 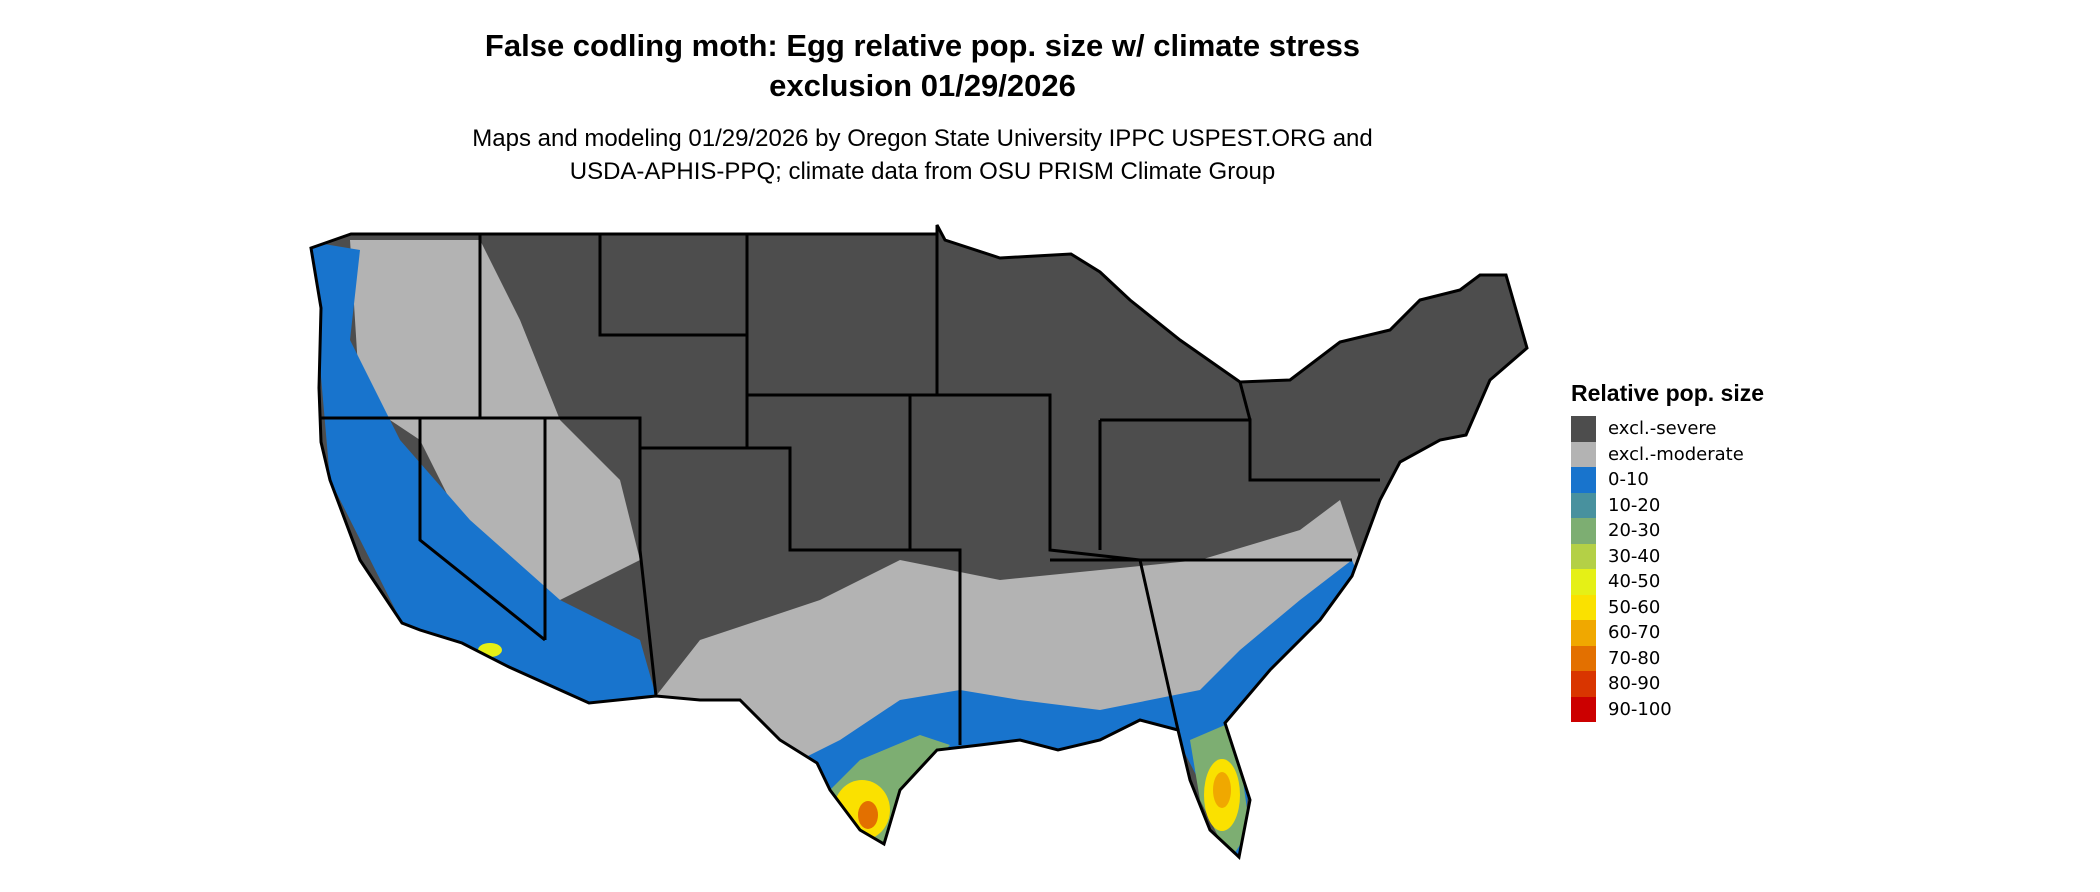 What do you see at coordinates (1667, 556) in the screenshot?
I see `legend-item: 30-40` at bounding box center [1667, 556].